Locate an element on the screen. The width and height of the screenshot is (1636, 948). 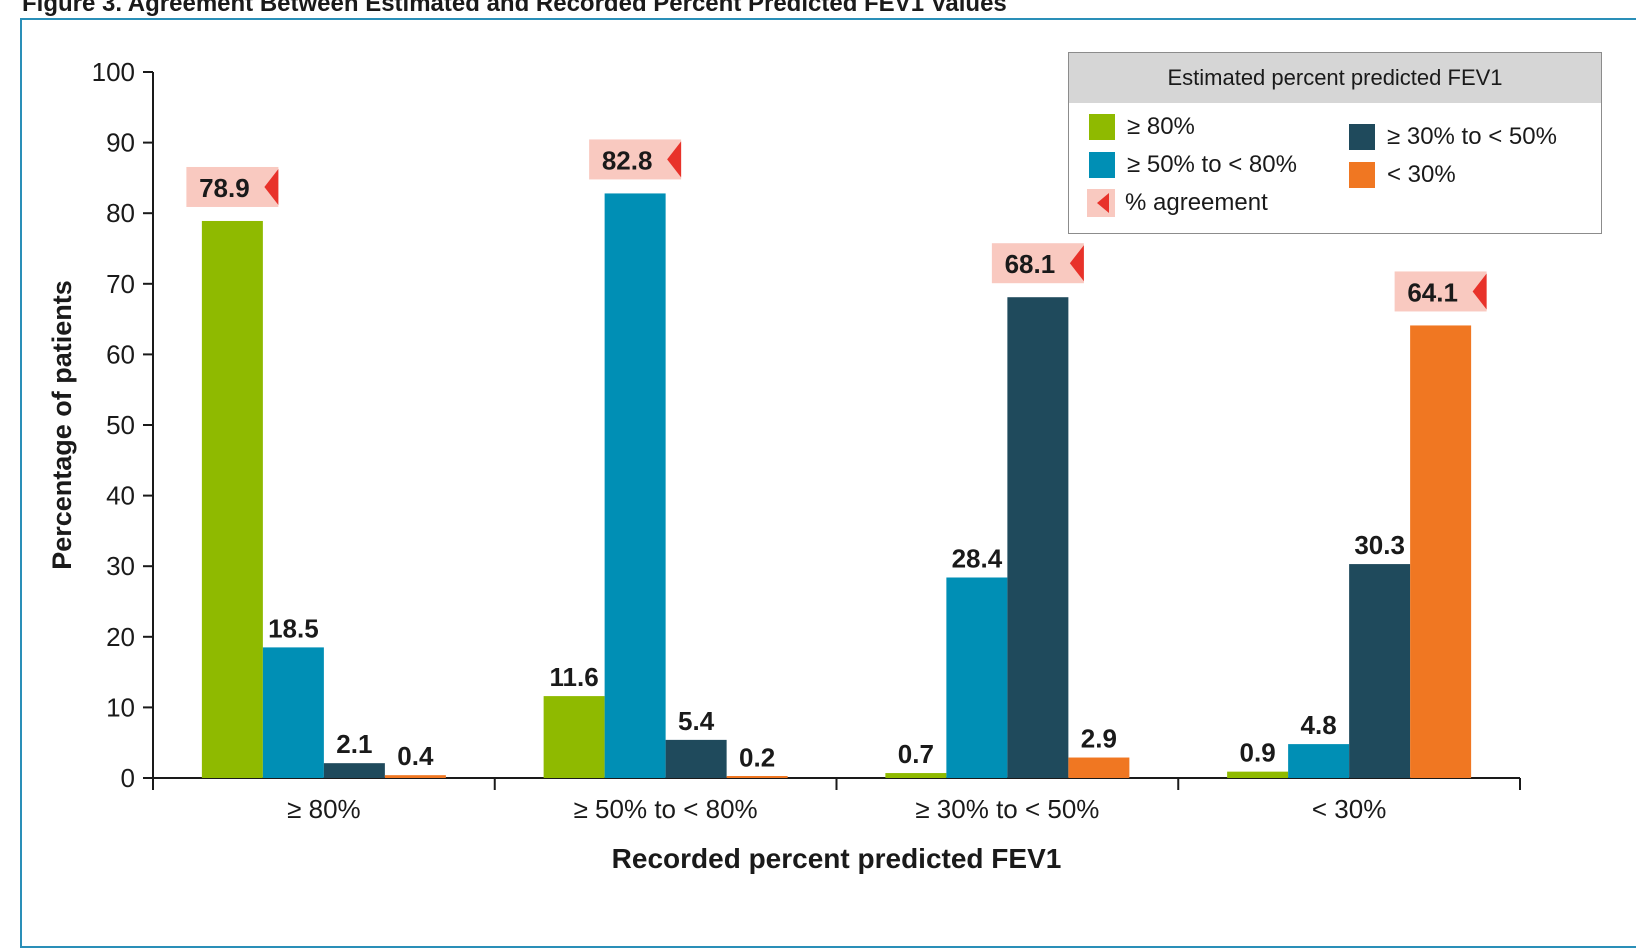
y-tick-label: 30 is located at coordinates (120, 566).